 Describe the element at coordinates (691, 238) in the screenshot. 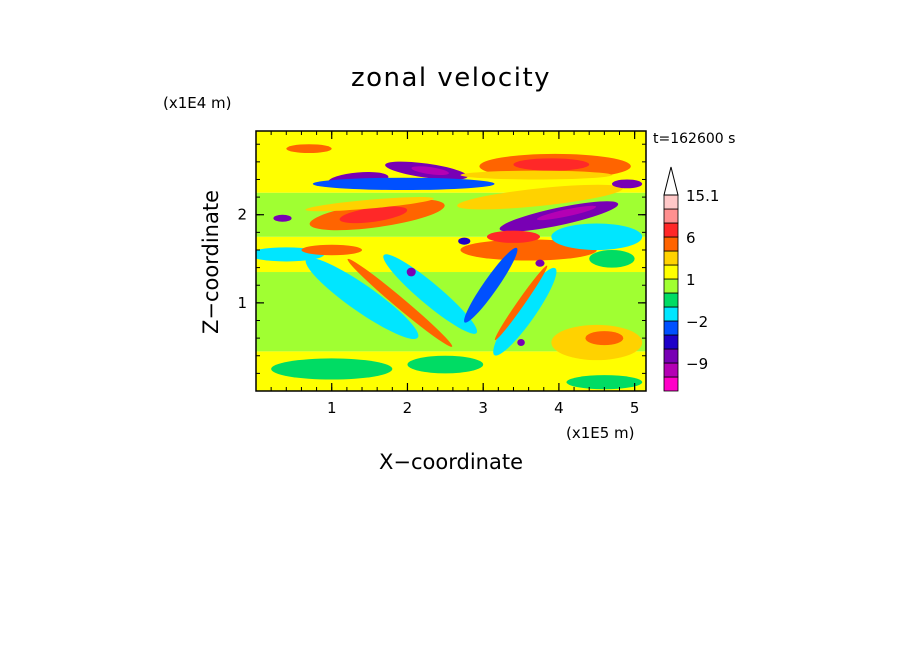

I see `colorbar-label: 6` at that location.